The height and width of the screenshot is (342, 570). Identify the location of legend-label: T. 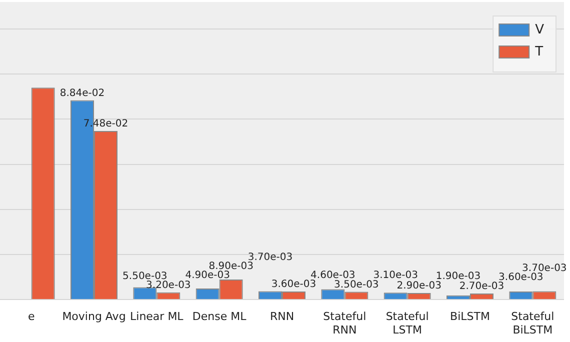
(539, 52).